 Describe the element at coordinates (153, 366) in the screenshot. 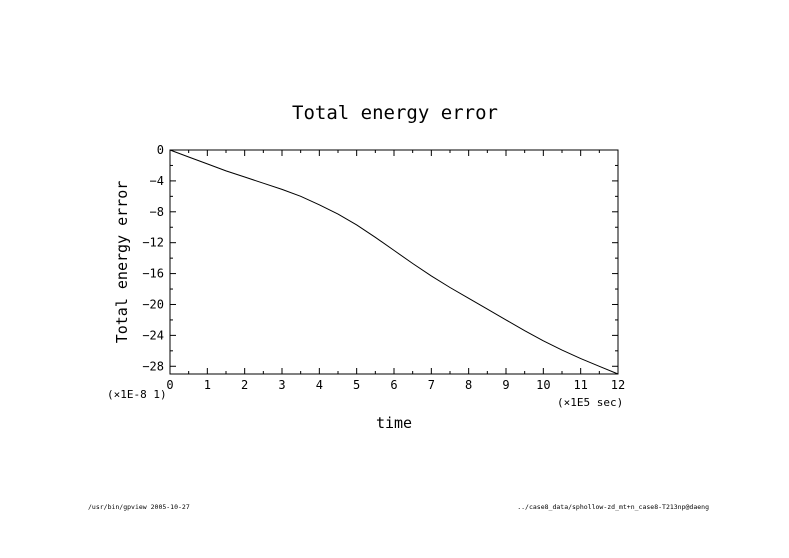

I see `y-tick-label: −28` at that location.